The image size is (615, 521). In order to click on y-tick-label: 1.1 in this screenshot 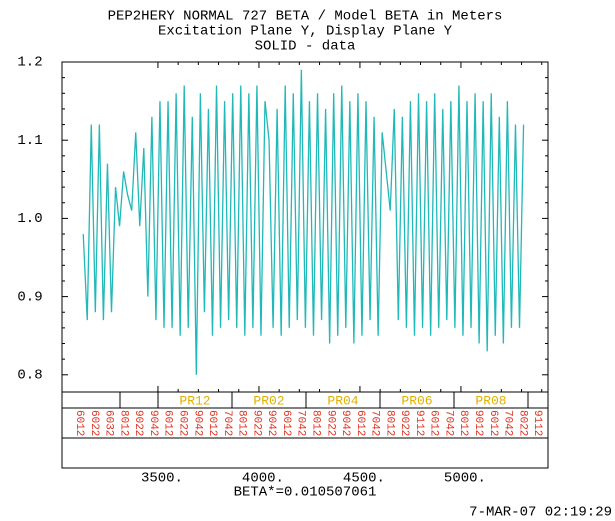, I will do `click(29, 141)`.